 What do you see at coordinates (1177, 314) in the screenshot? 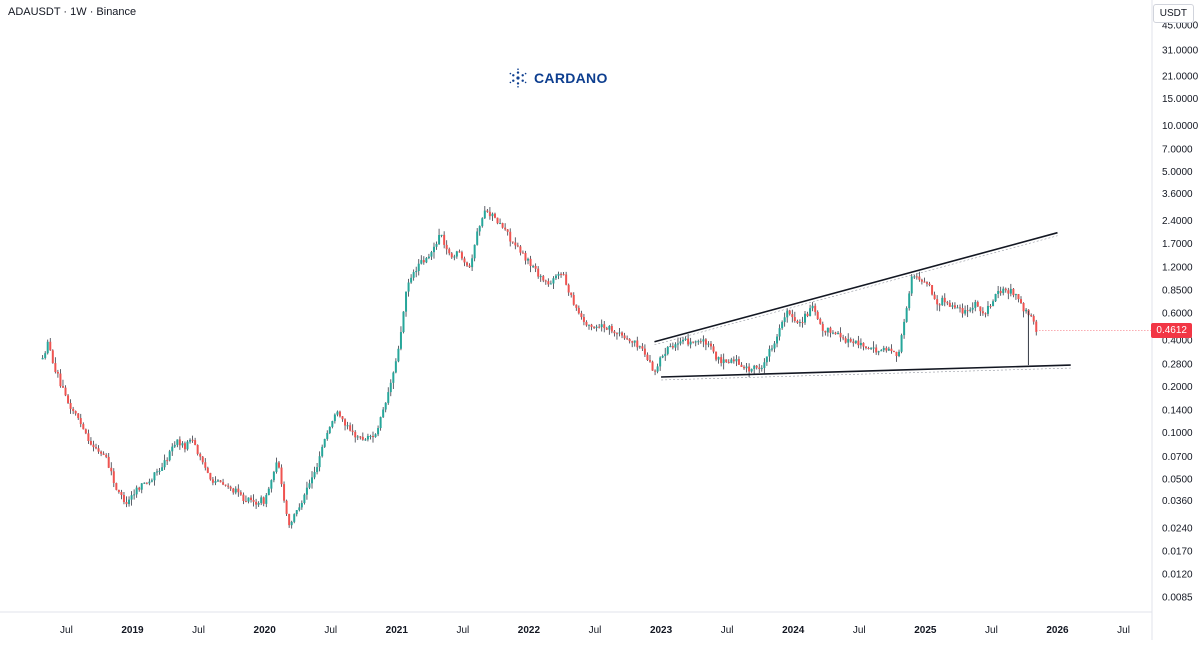
I see `y-tick-label: 0.6000` at bounding box center [1177, 314].